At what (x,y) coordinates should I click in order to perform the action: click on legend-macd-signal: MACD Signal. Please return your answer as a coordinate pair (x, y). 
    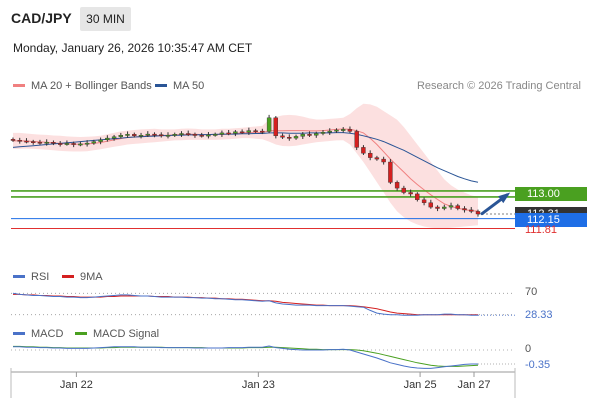
    Looking at the image, I should click on (117, 334).